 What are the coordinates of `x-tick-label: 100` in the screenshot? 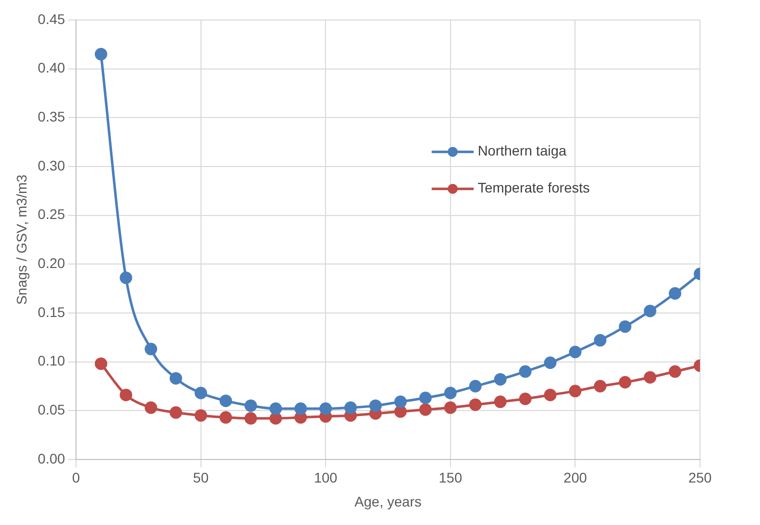 It's located at (326, 478).